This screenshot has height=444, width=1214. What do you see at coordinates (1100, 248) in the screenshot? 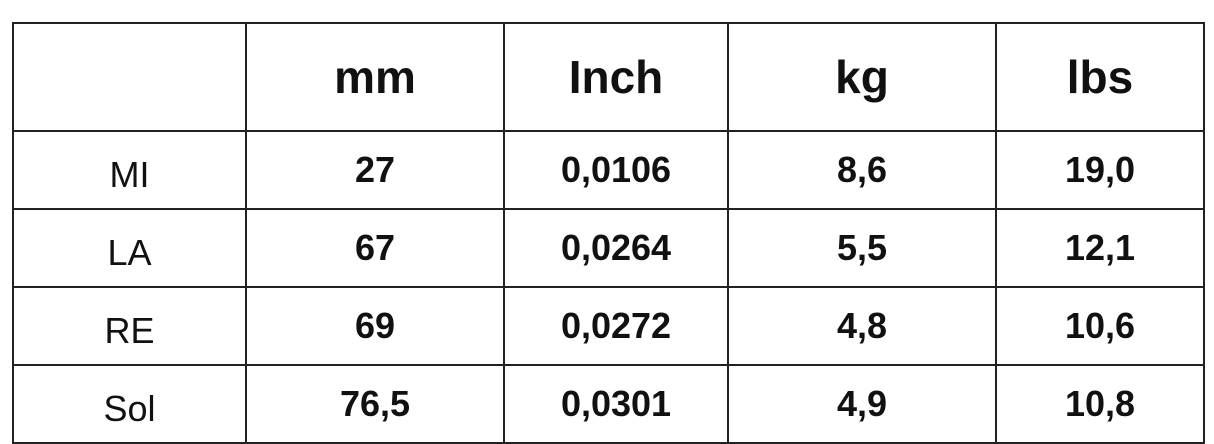
I see `table-cell: 12,1` at bounding box center [1100, 248].